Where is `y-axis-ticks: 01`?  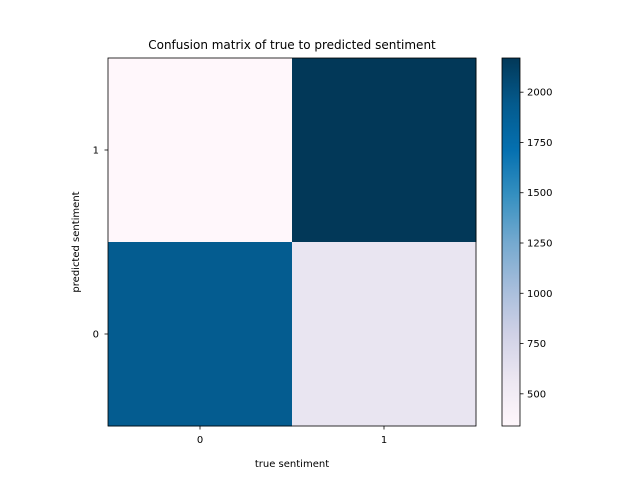 y-axis-ticks: 01 is located at coordinates (100, 243).